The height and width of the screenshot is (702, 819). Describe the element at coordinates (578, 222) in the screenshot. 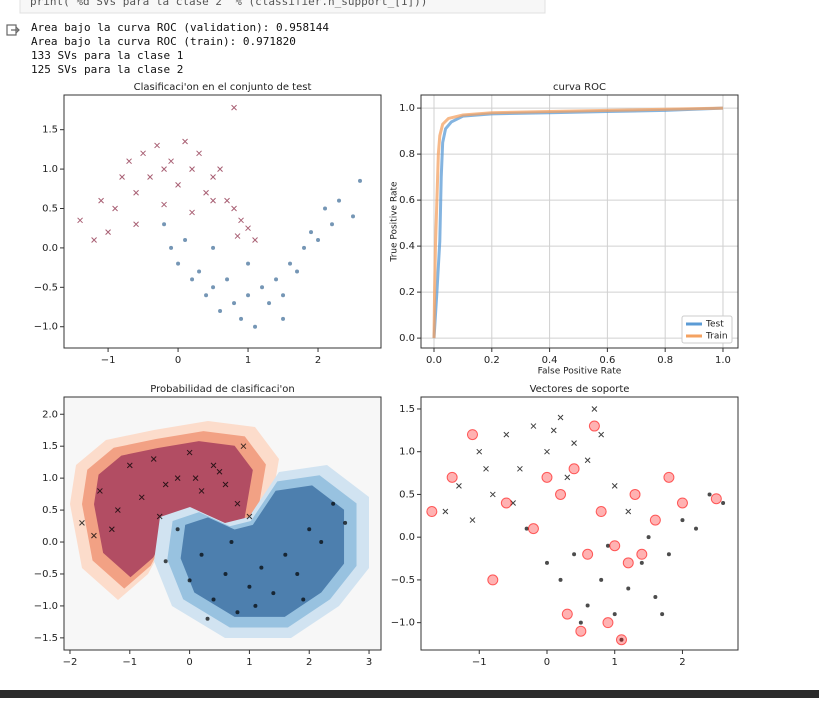

I see `roc-line` at that location.